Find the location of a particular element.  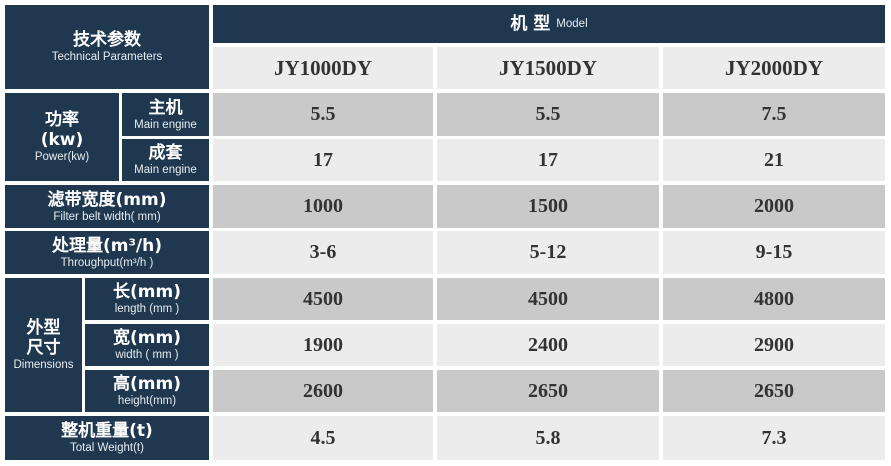

length-label: 长(mm) length (mm ) is located at coordinates (147, 299).